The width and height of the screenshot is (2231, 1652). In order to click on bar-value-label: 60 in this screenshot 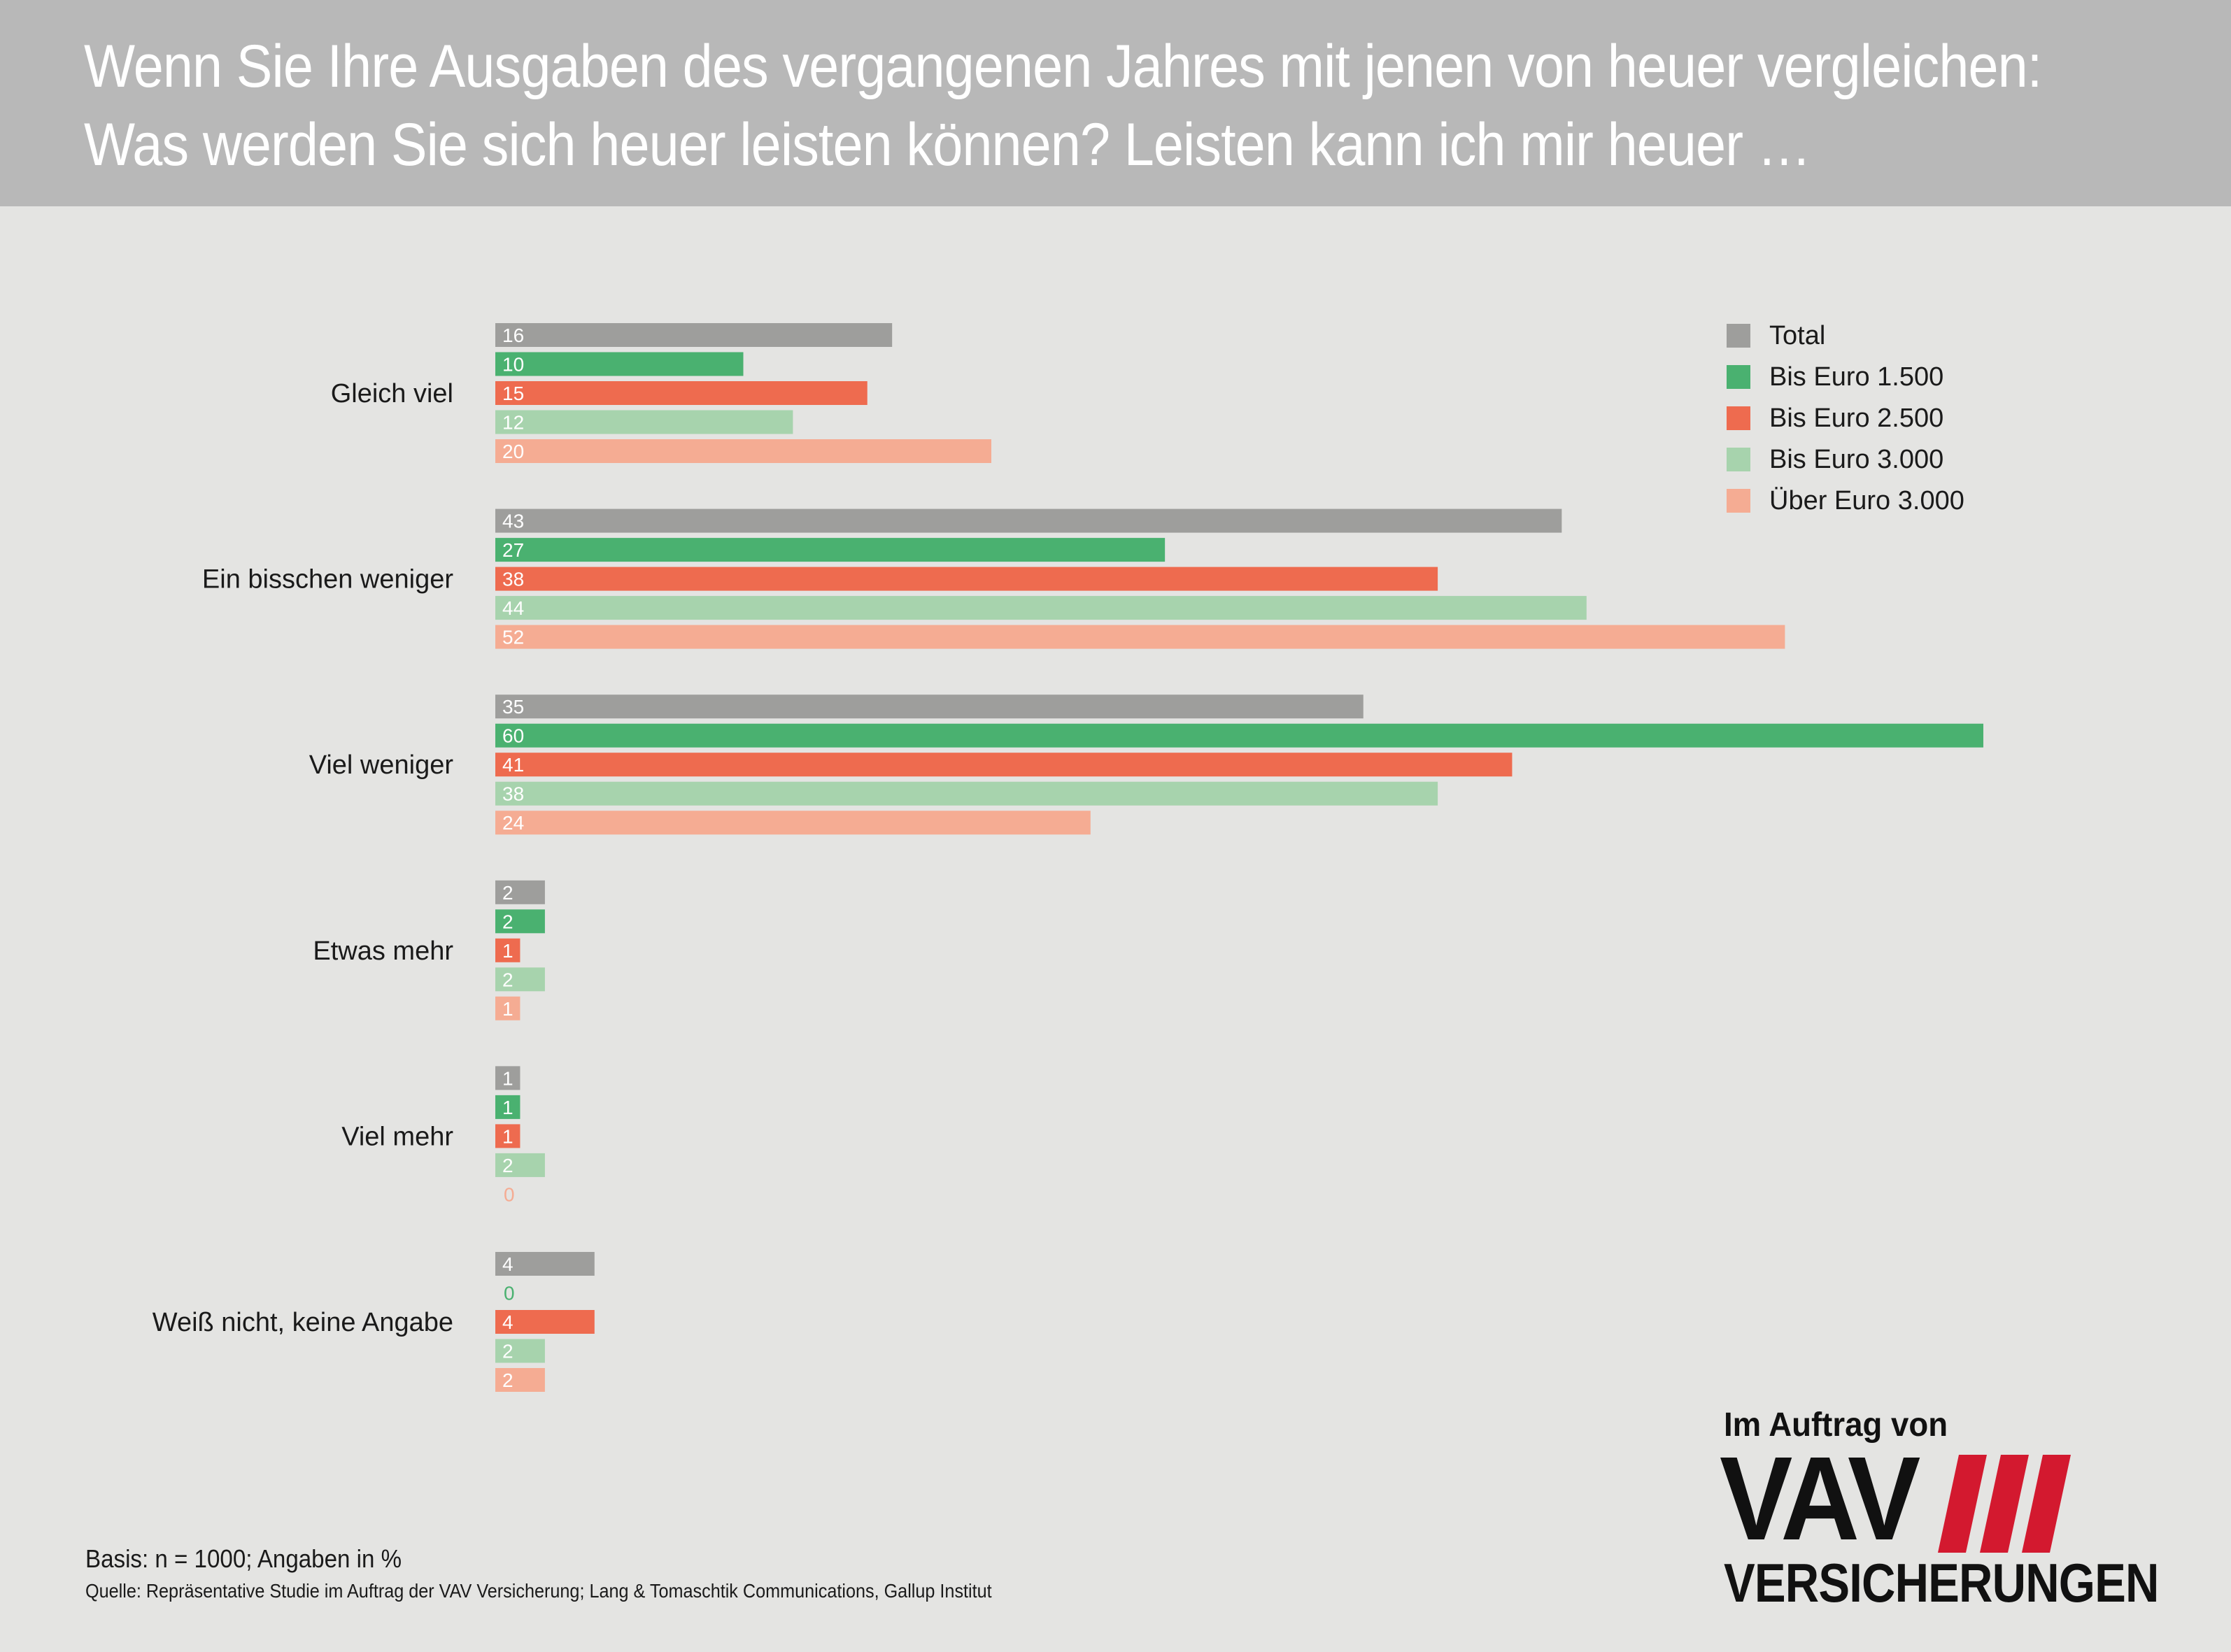, I will do `click(513, 736)`.